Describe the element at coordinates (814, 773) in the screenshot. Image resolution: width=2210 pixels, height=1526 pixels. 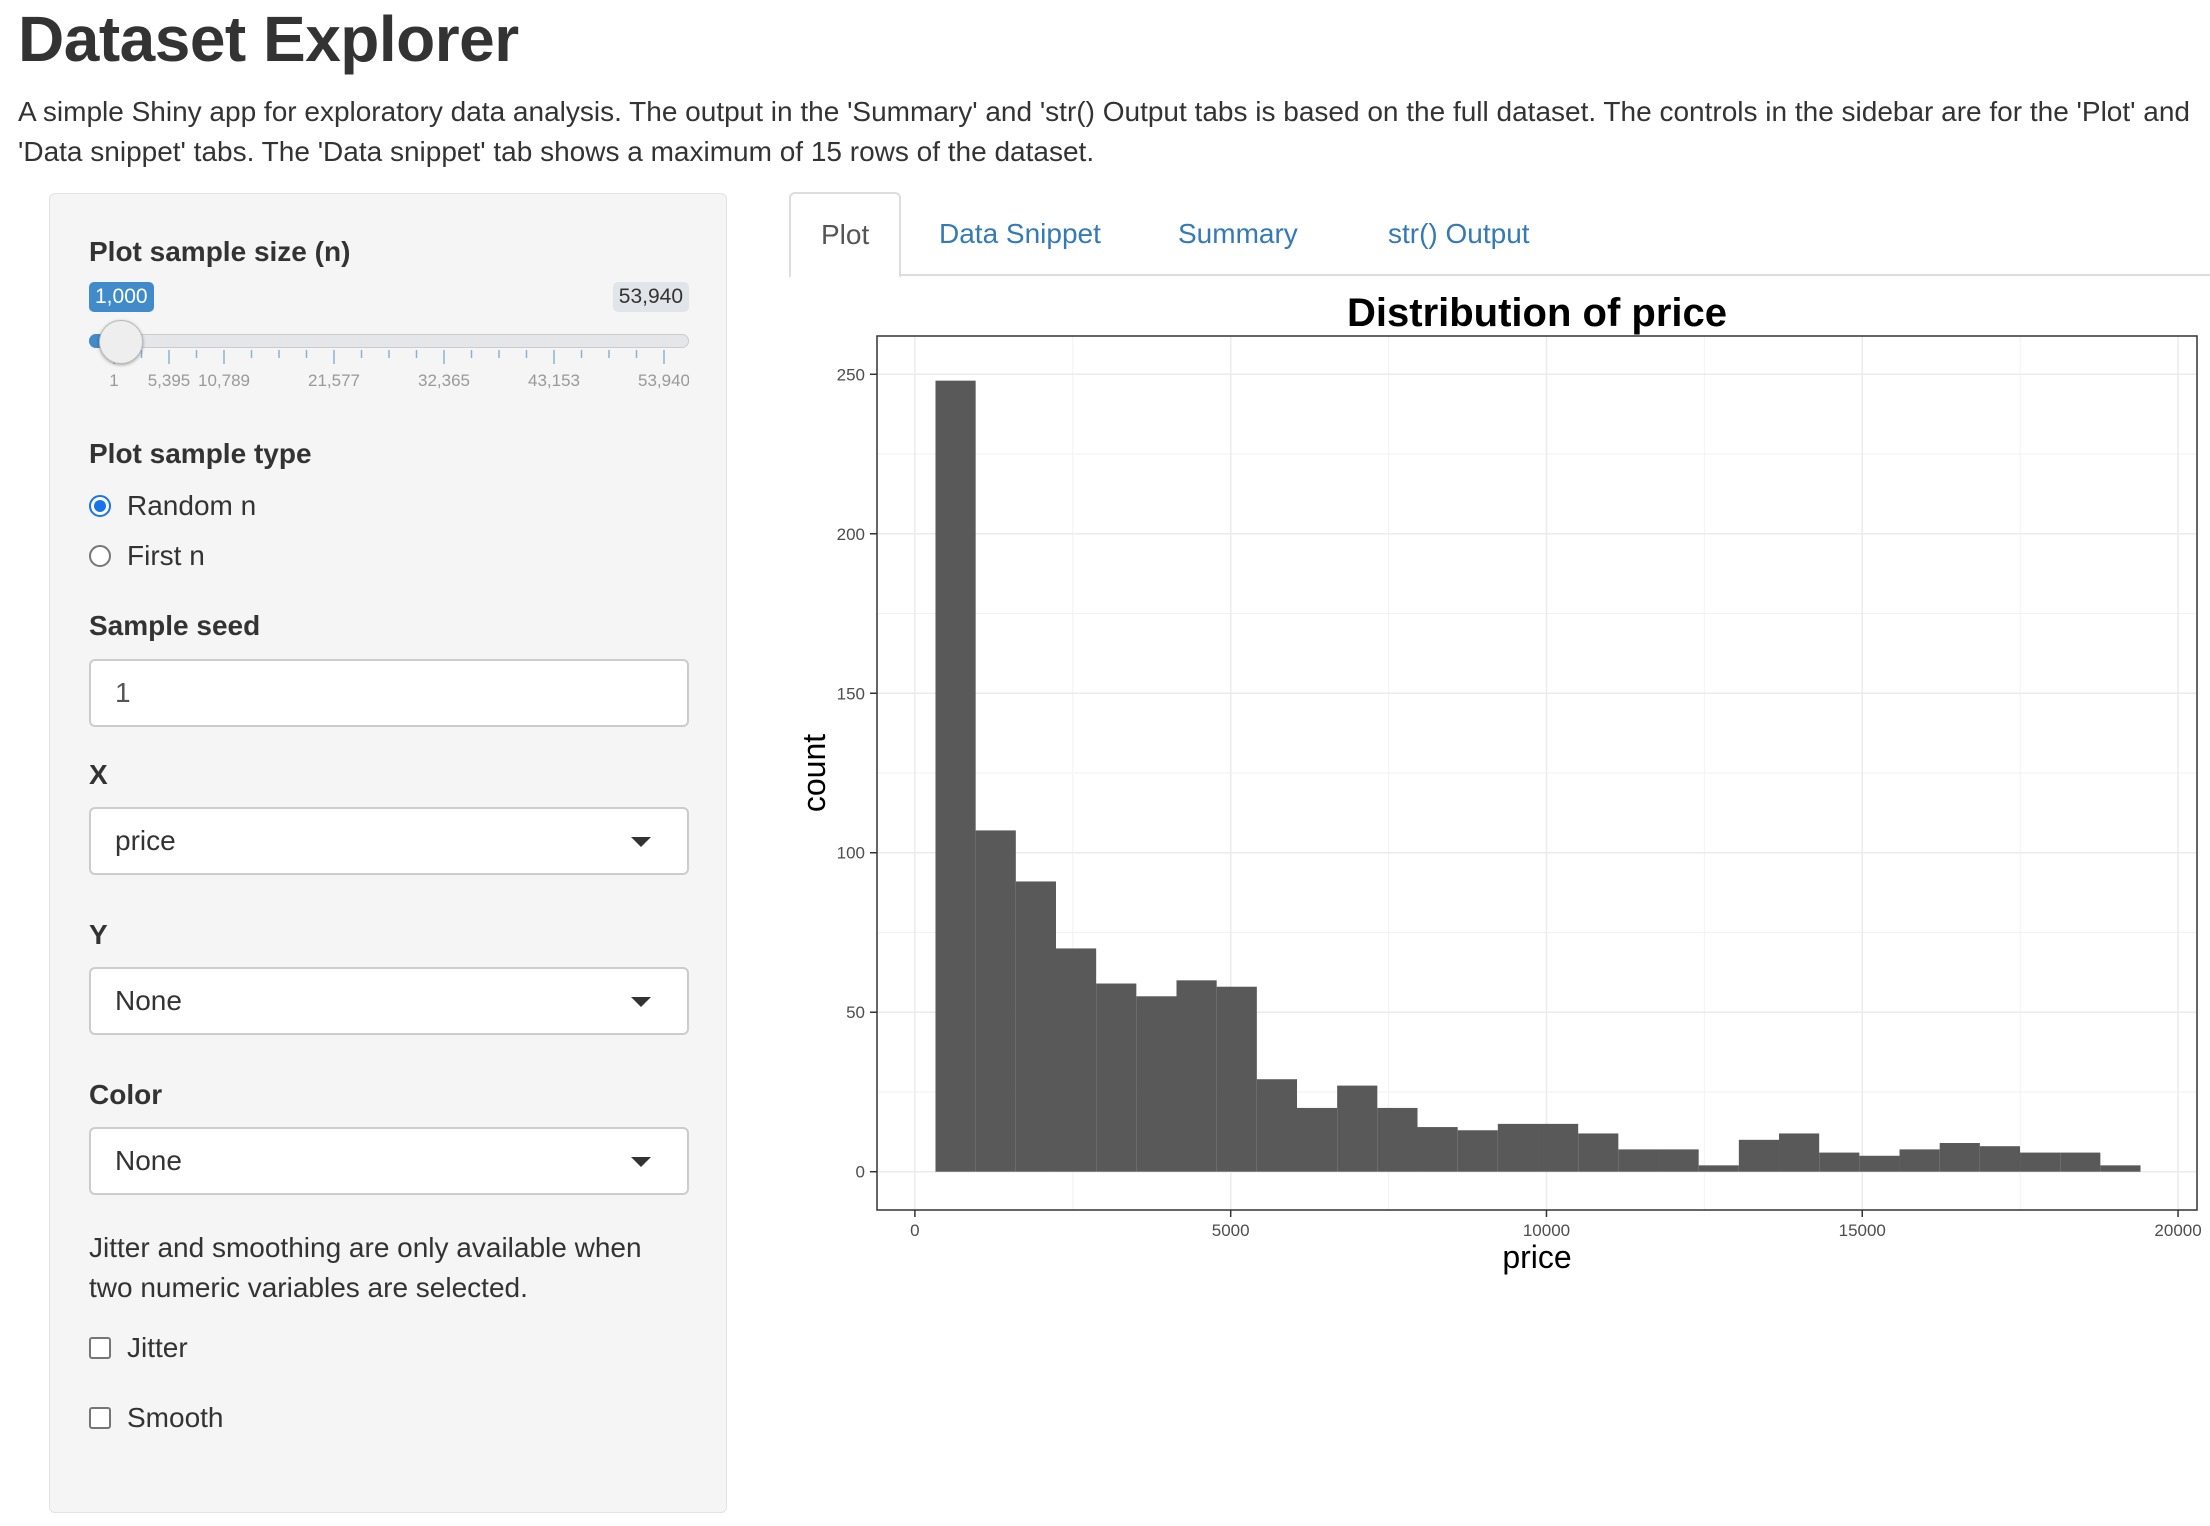
I see `y-axis-title: count` at that location.